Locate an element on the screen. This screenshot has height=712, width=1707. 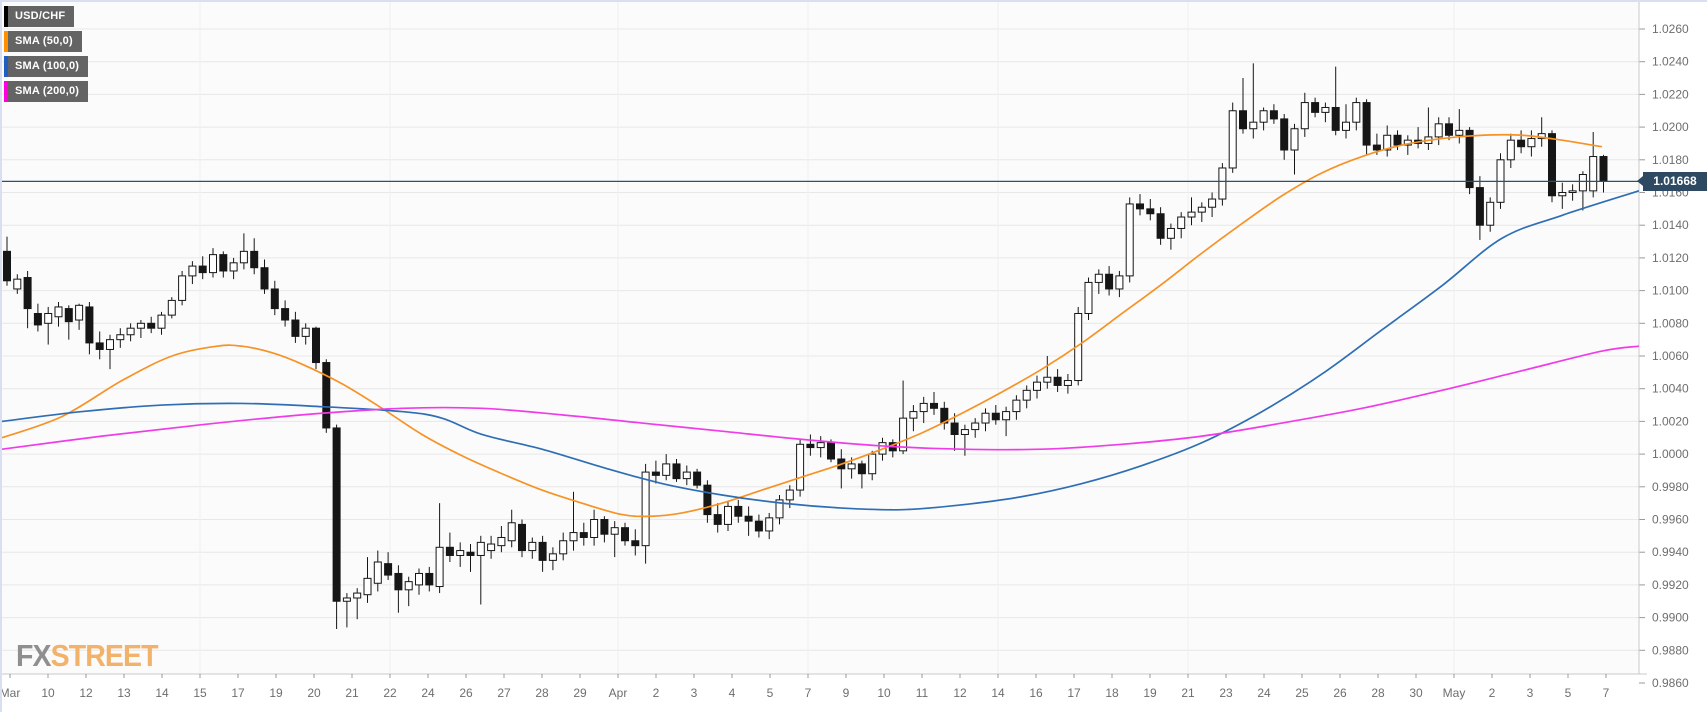
current-price-badge: 1.01668 is located at coordinates (1672, 181).